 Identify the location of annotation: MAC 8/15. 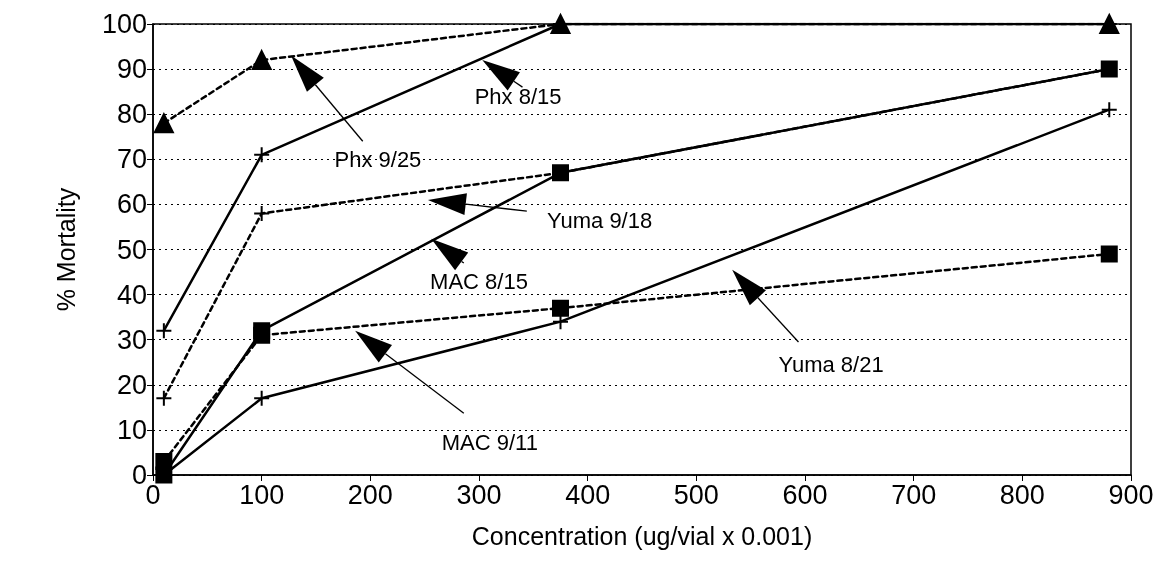
(479, 281).